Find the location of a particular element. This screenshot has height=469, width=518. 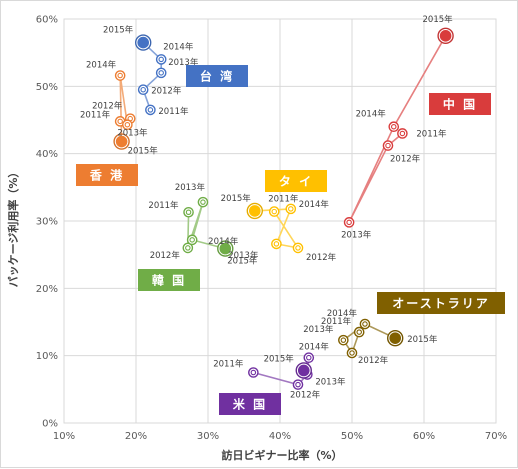

region-label: タ イ is located at coordinates (296, 182).